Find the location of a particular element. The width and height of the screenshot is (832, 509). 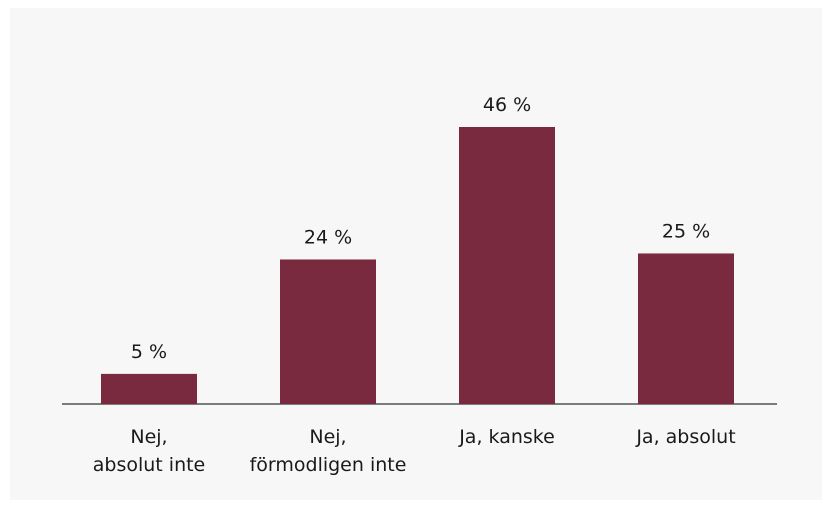

value-label: 46 % is located at coordinates (507, 105).